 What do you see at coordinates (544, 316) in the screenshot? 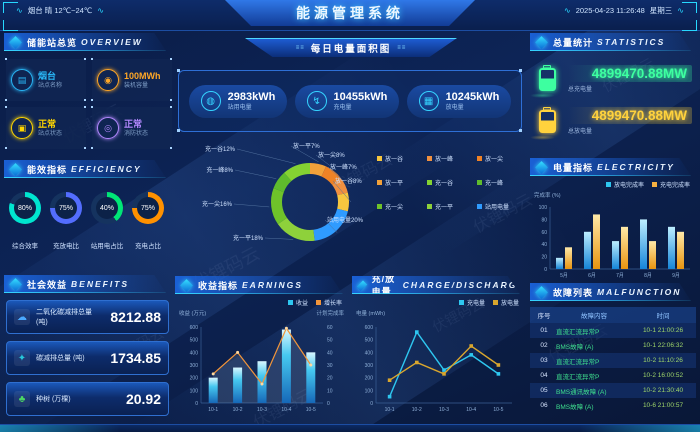
I see `column-header: 序号` at bounding box center [544, 316].